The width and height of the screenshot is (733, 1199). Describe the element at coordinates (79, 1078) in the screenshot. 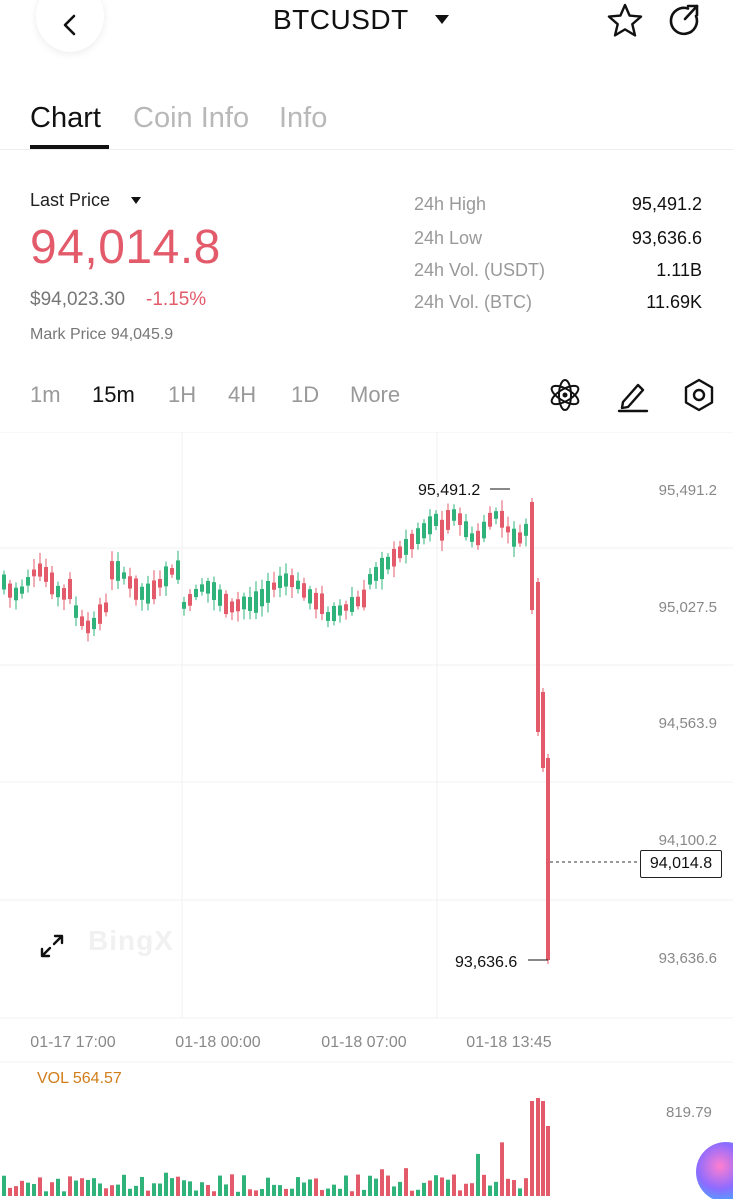

I see `volume-label: VOL 564.57` at that location.